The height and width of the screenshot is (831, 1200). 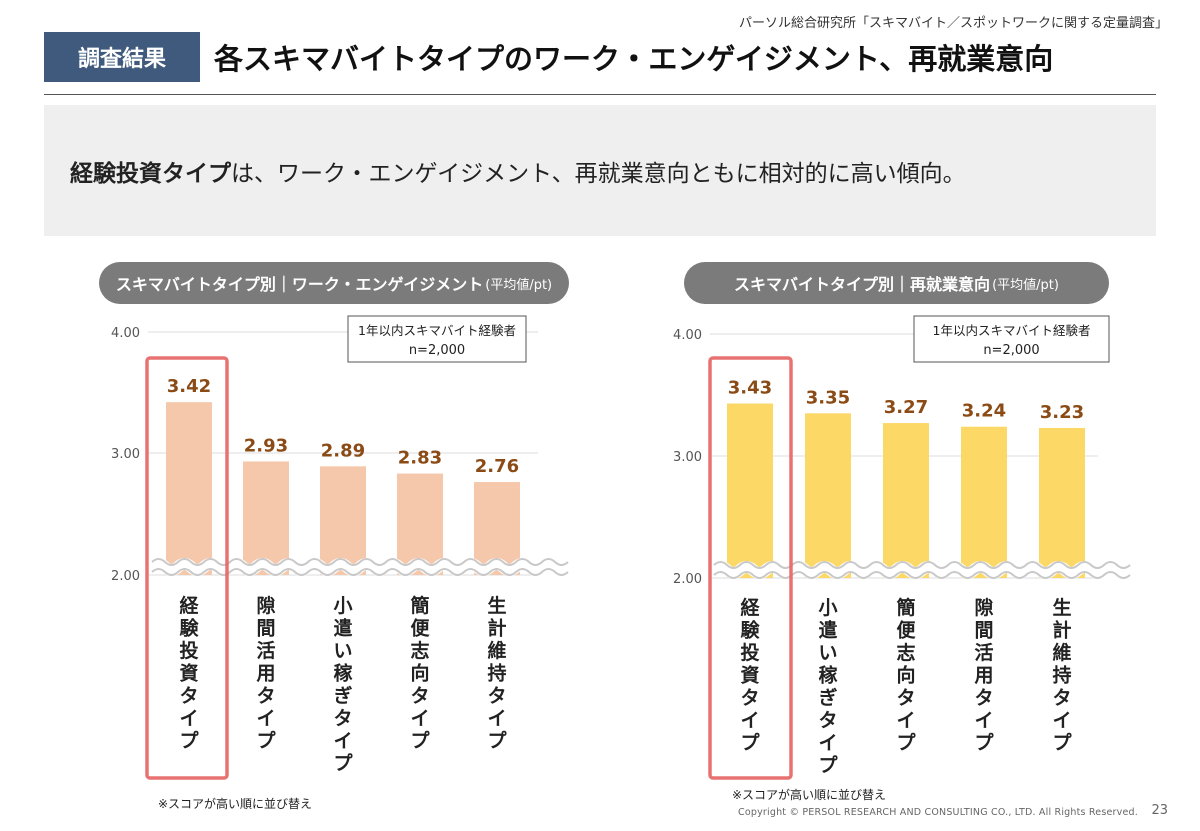 What do you see at coordinates (1025, 285) in the screenshot?
I see `right-chart-unit: (平均値/pt)` at bounding box center [1025, 285].